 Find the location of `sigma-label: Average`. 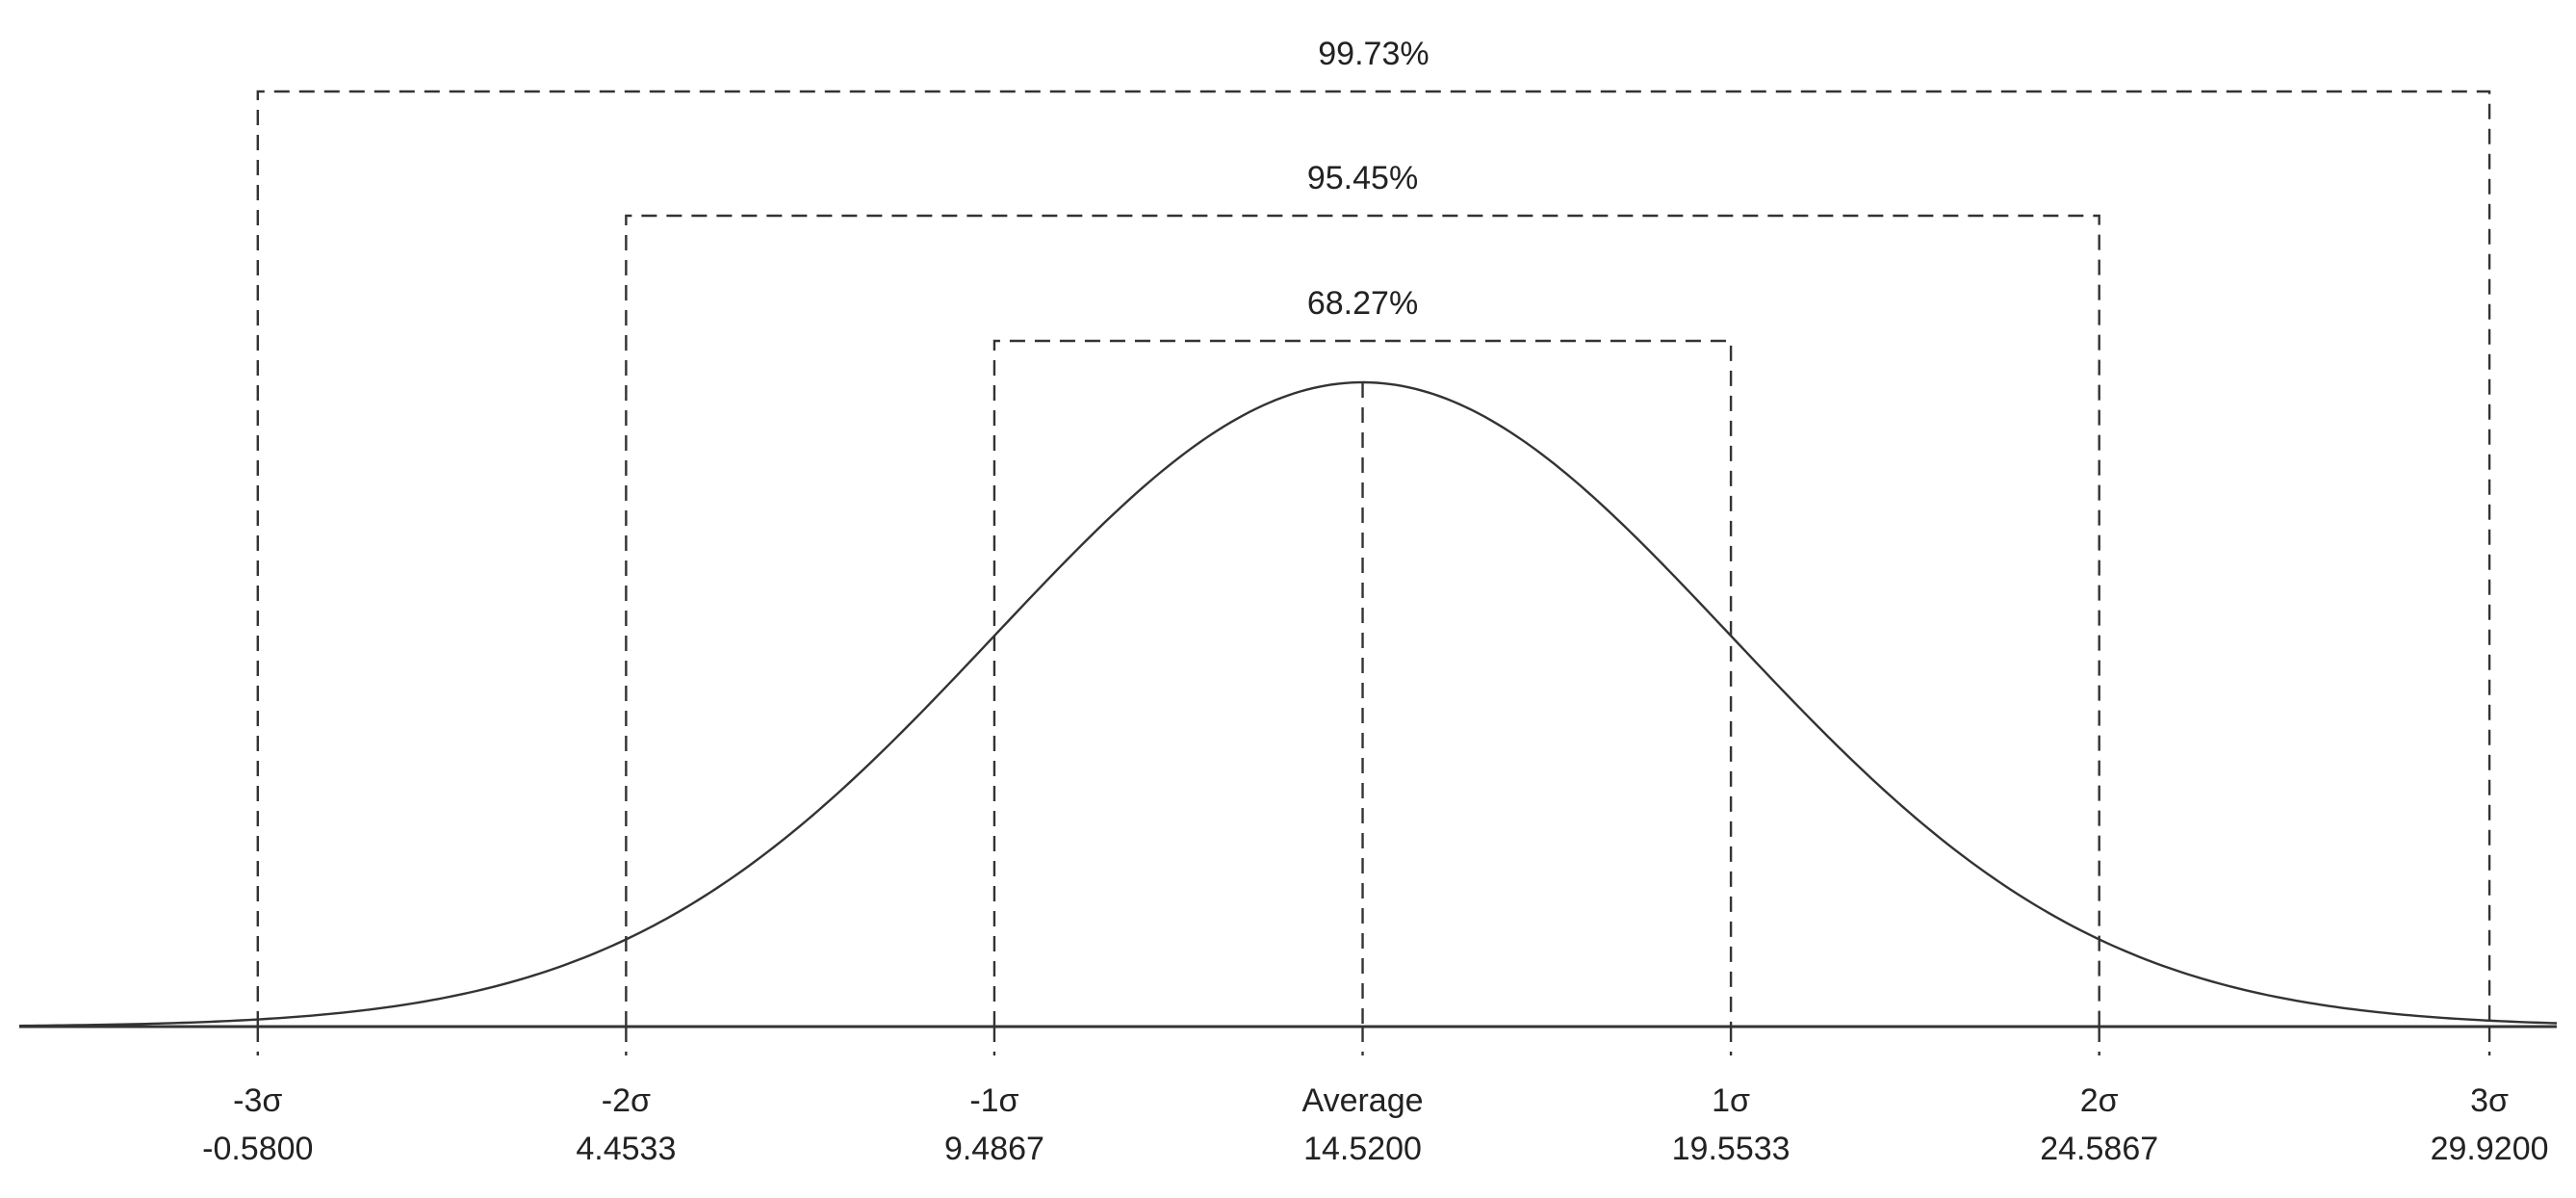

sigma-label: Average is located at coordinates (1363, 1101).